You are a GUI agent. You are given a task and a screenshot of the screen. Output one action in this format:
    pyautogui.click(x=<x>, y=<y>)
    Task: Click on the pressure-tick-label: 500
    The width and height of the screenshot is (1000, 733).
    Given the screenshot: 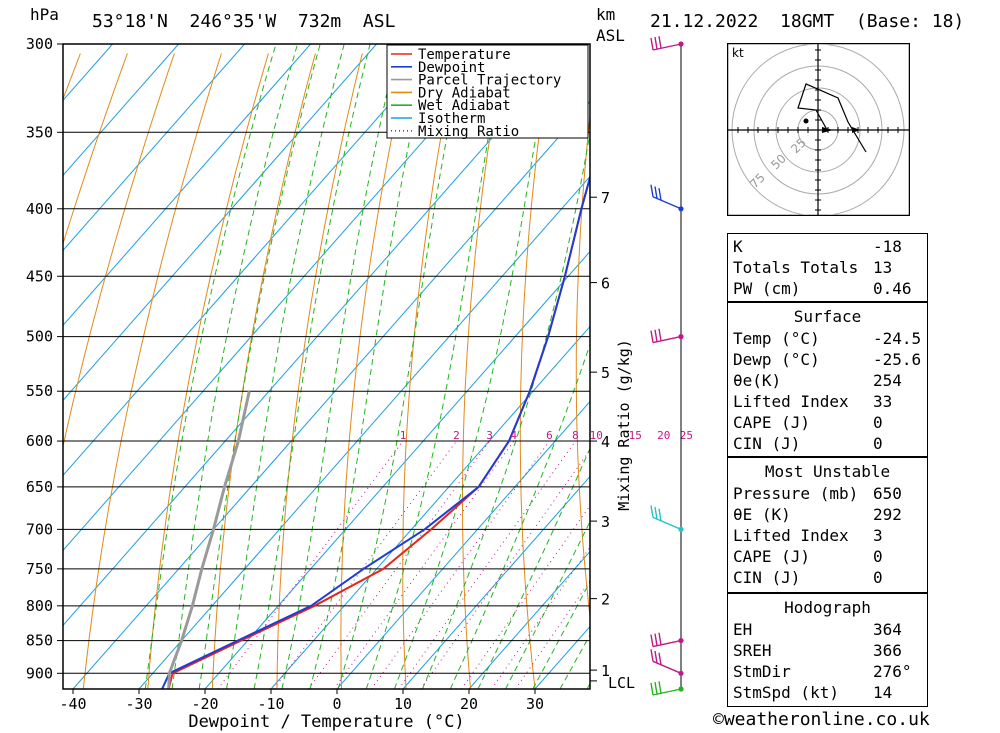 What is the action you would take?
    pyautogui.click(x=39, y=337)
    